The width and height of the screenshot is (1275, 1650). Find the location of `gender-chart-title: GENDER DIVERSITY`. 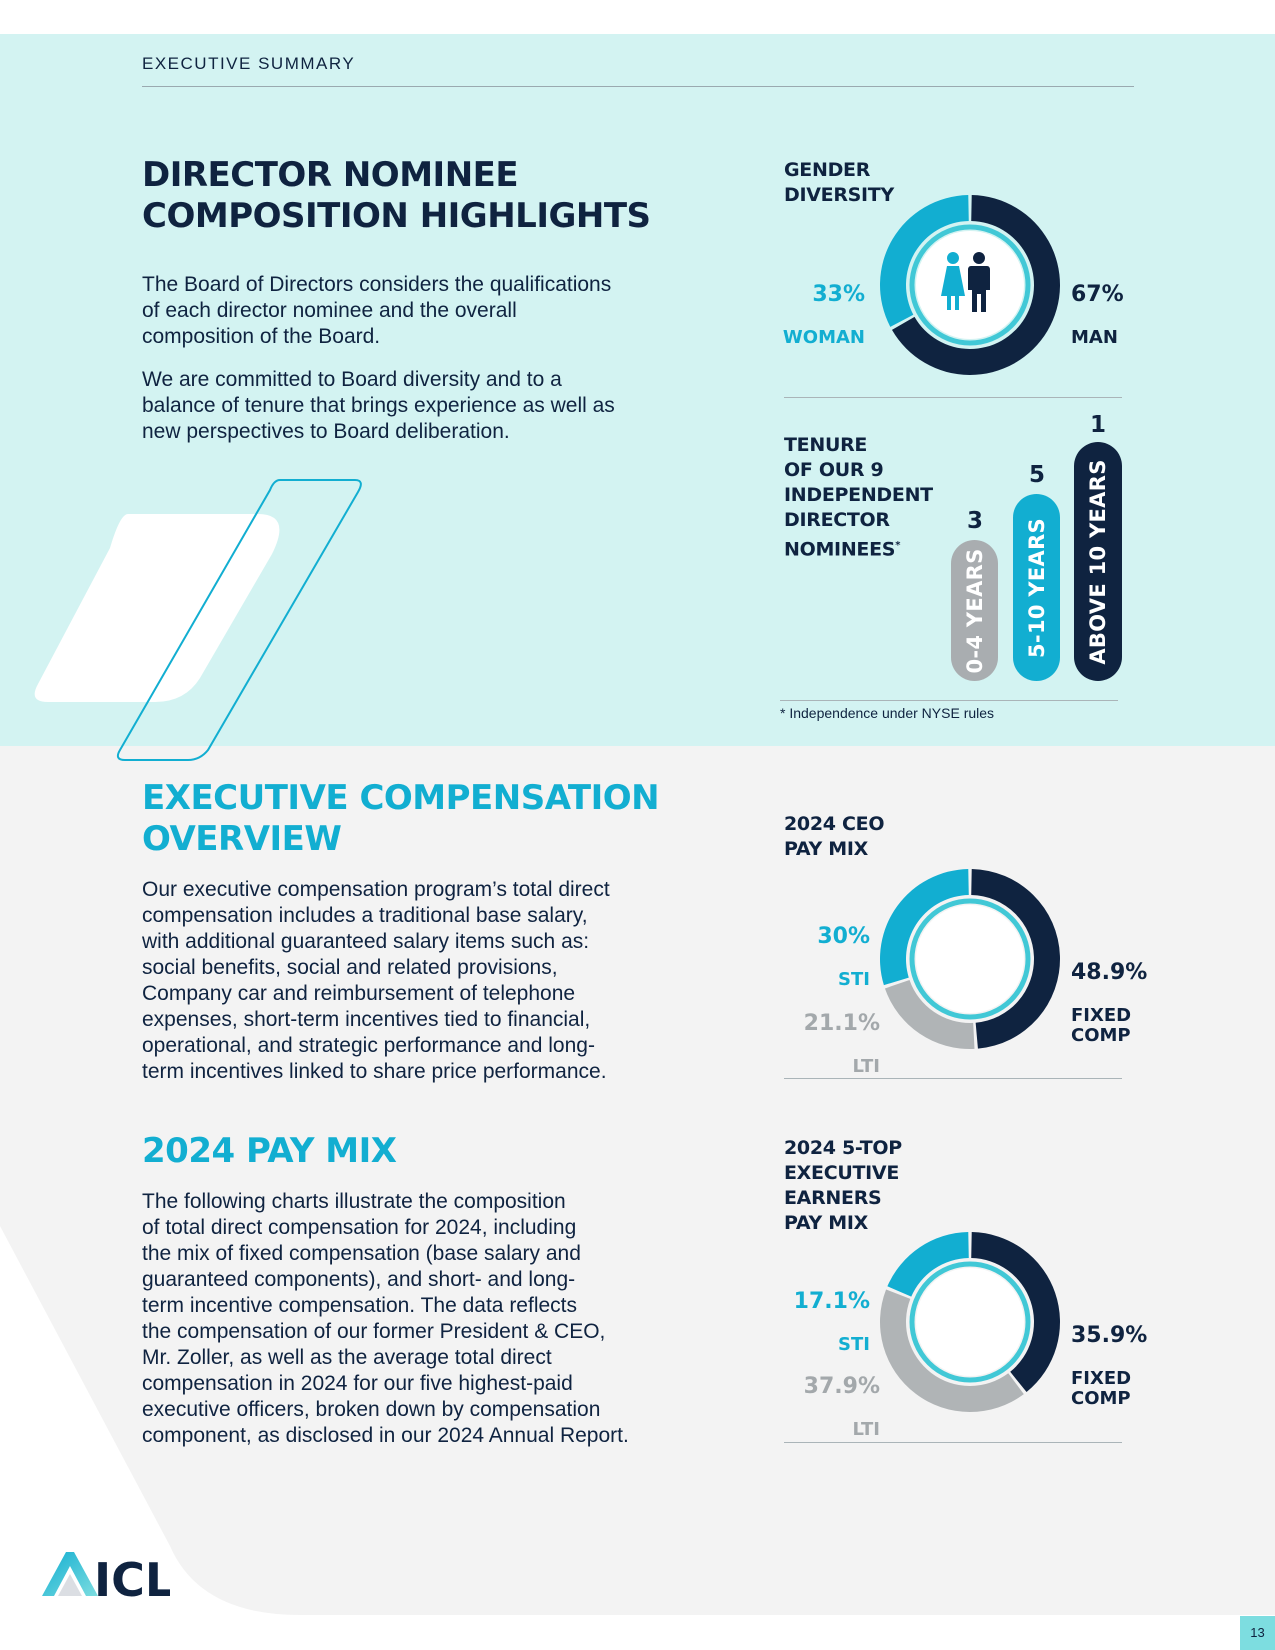

gender-chart-title: GENDER DIVERSITY is located at coordinates (839, 182).